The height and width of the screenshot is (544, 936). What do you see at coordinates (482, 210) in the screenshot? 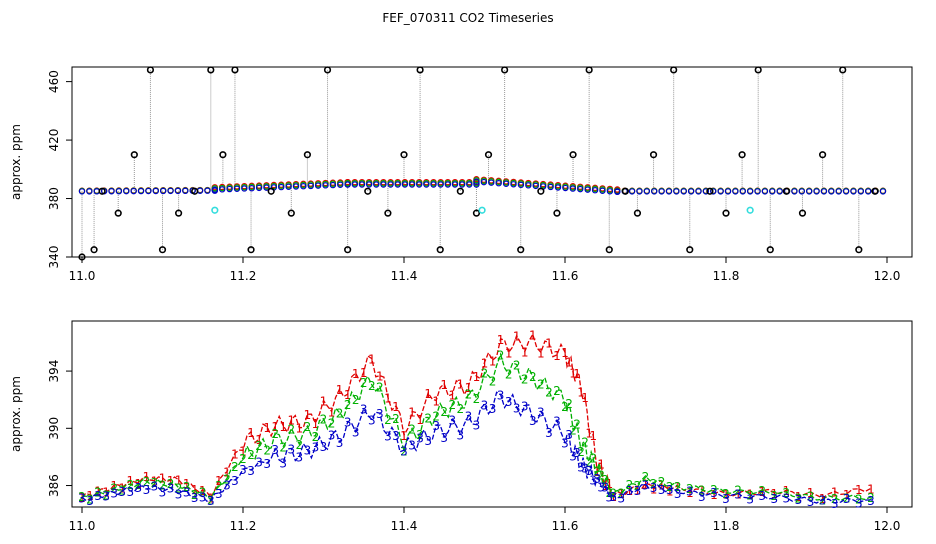
I see `cyan-point` at bounding box center [482, 210].